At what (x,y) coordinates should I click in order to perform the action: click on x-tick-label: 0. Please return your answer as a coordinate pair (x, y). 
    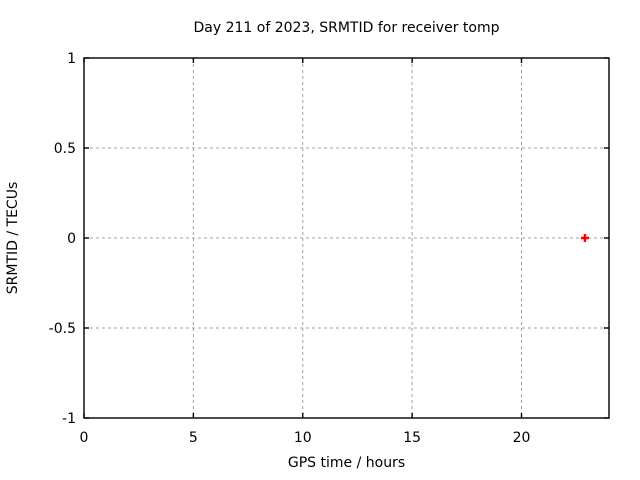
    Looking at the image, I should click on (84, 438).